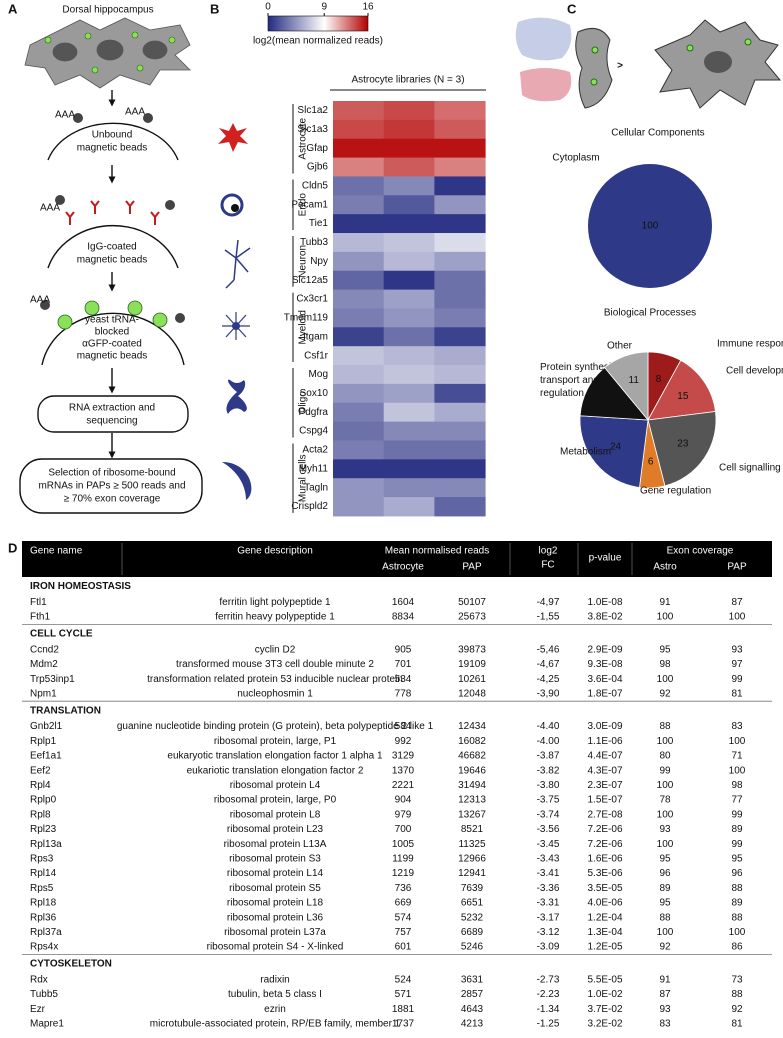  What do you see at coordinates (611, 401) in the screenshot?
I see `slice-value: 13` at bounding box center [611, 401].